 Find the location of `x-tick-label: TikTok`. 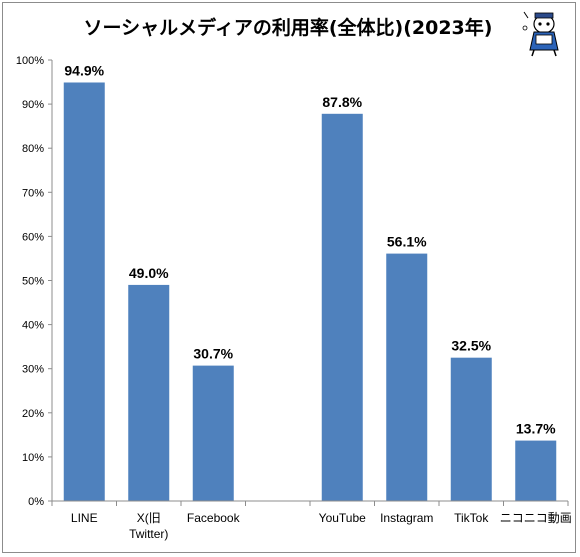

x-tick-label: TikTok is located at coordinates (471, 518).